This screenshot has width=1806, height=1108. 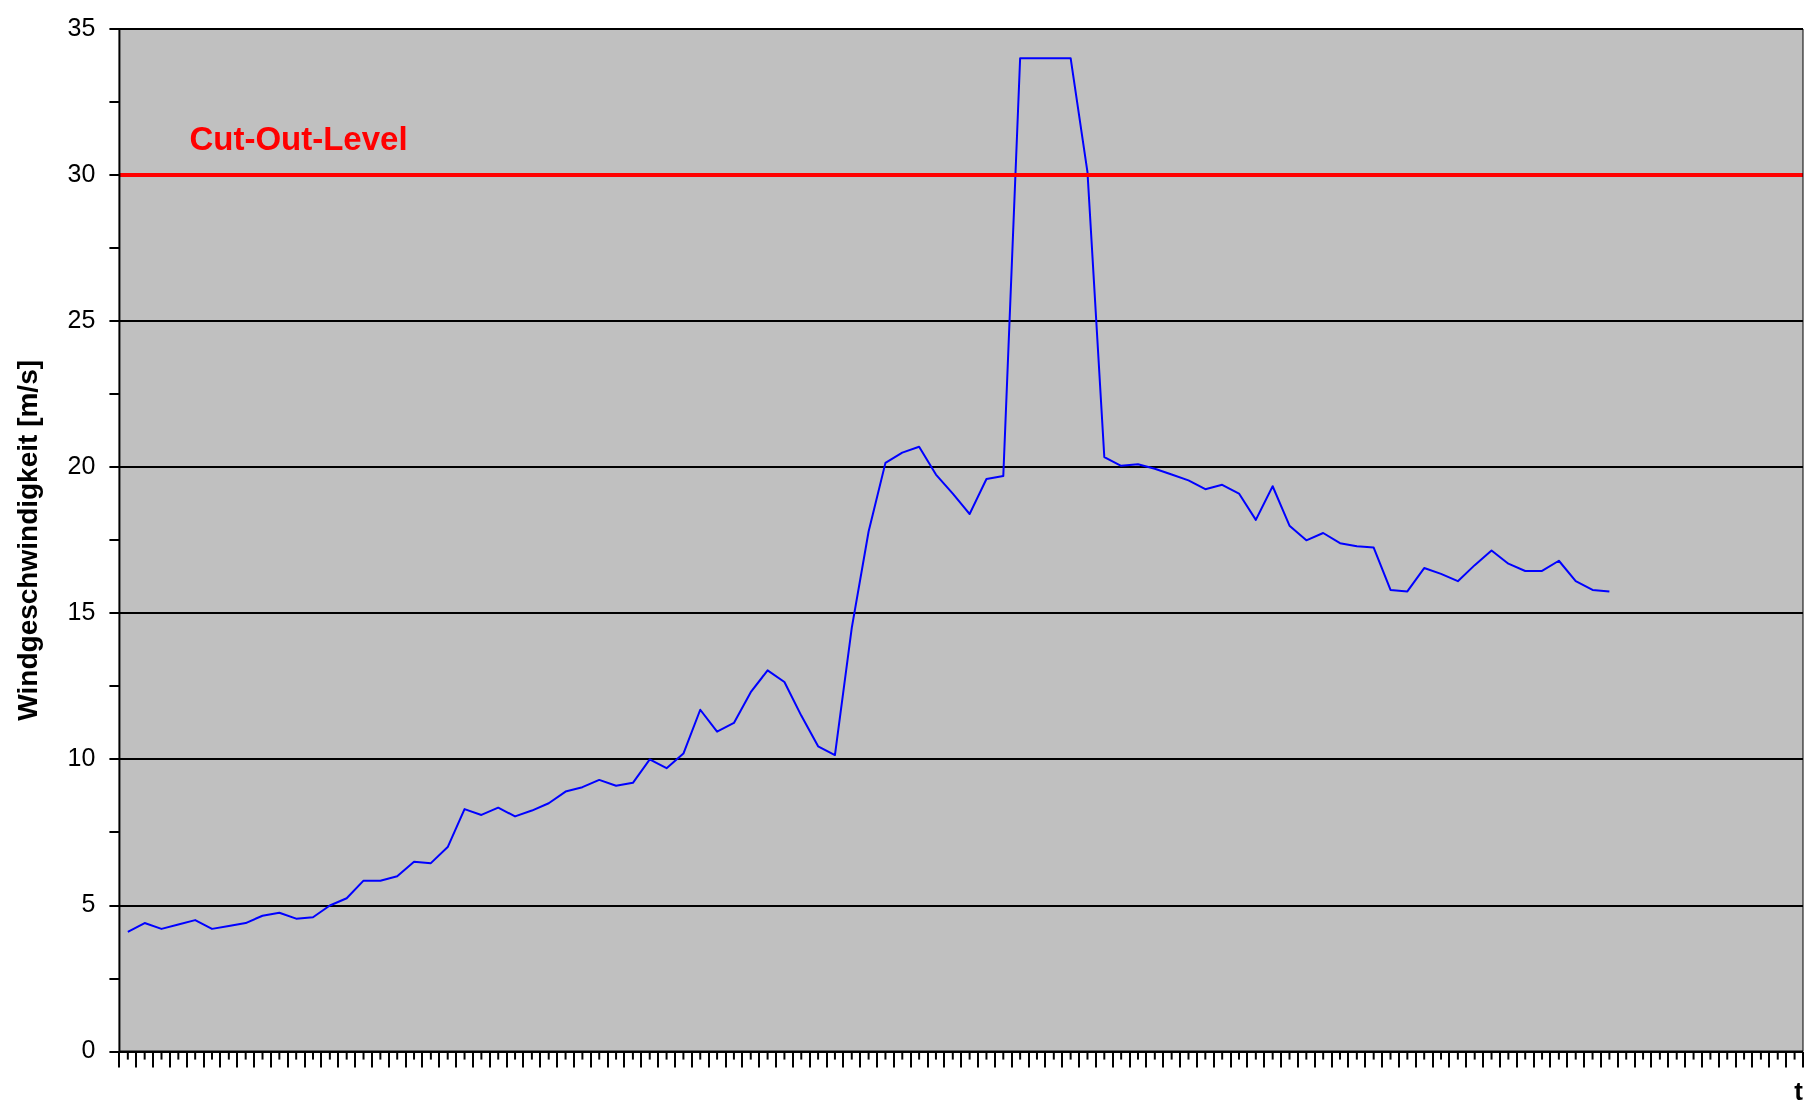 What do you see at coordinates (298, 138) in the screenshot?
I see `ref-line-label: Cut-Out-Level` at bounding box center [298, 138].